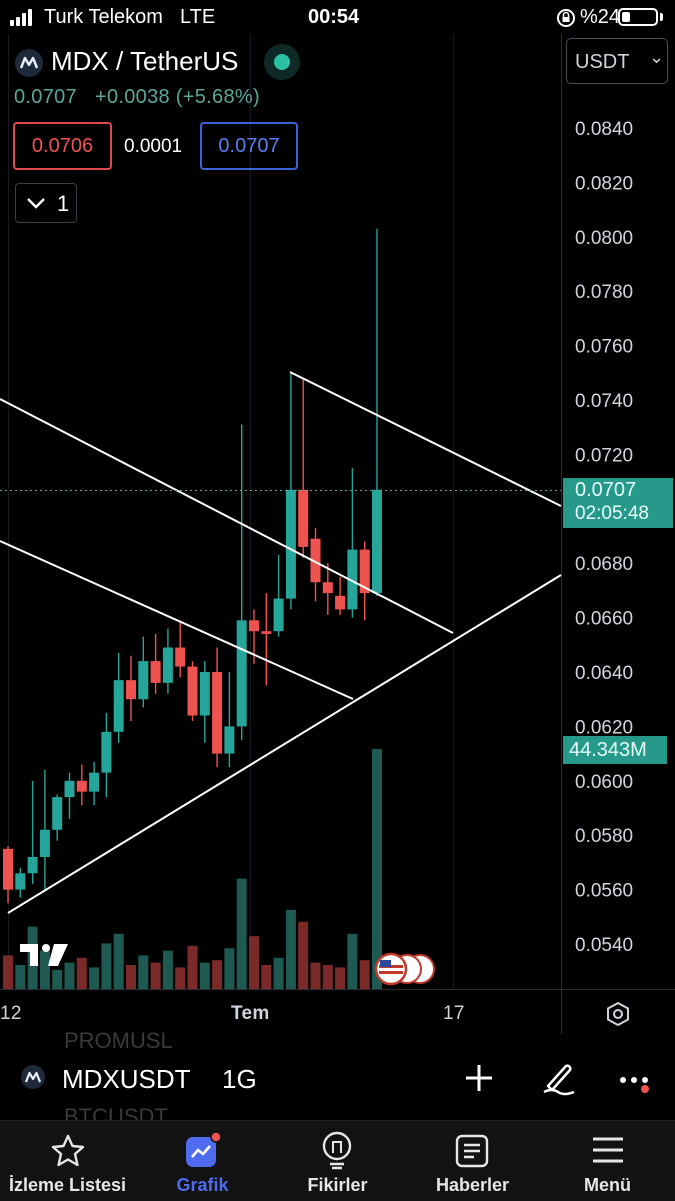 Image resolution: width=675 pixels, height=1201 pixels. Describe the element at coordinates (29, 63) in the screenshot. I see `mdx-logo-icon` at that location.